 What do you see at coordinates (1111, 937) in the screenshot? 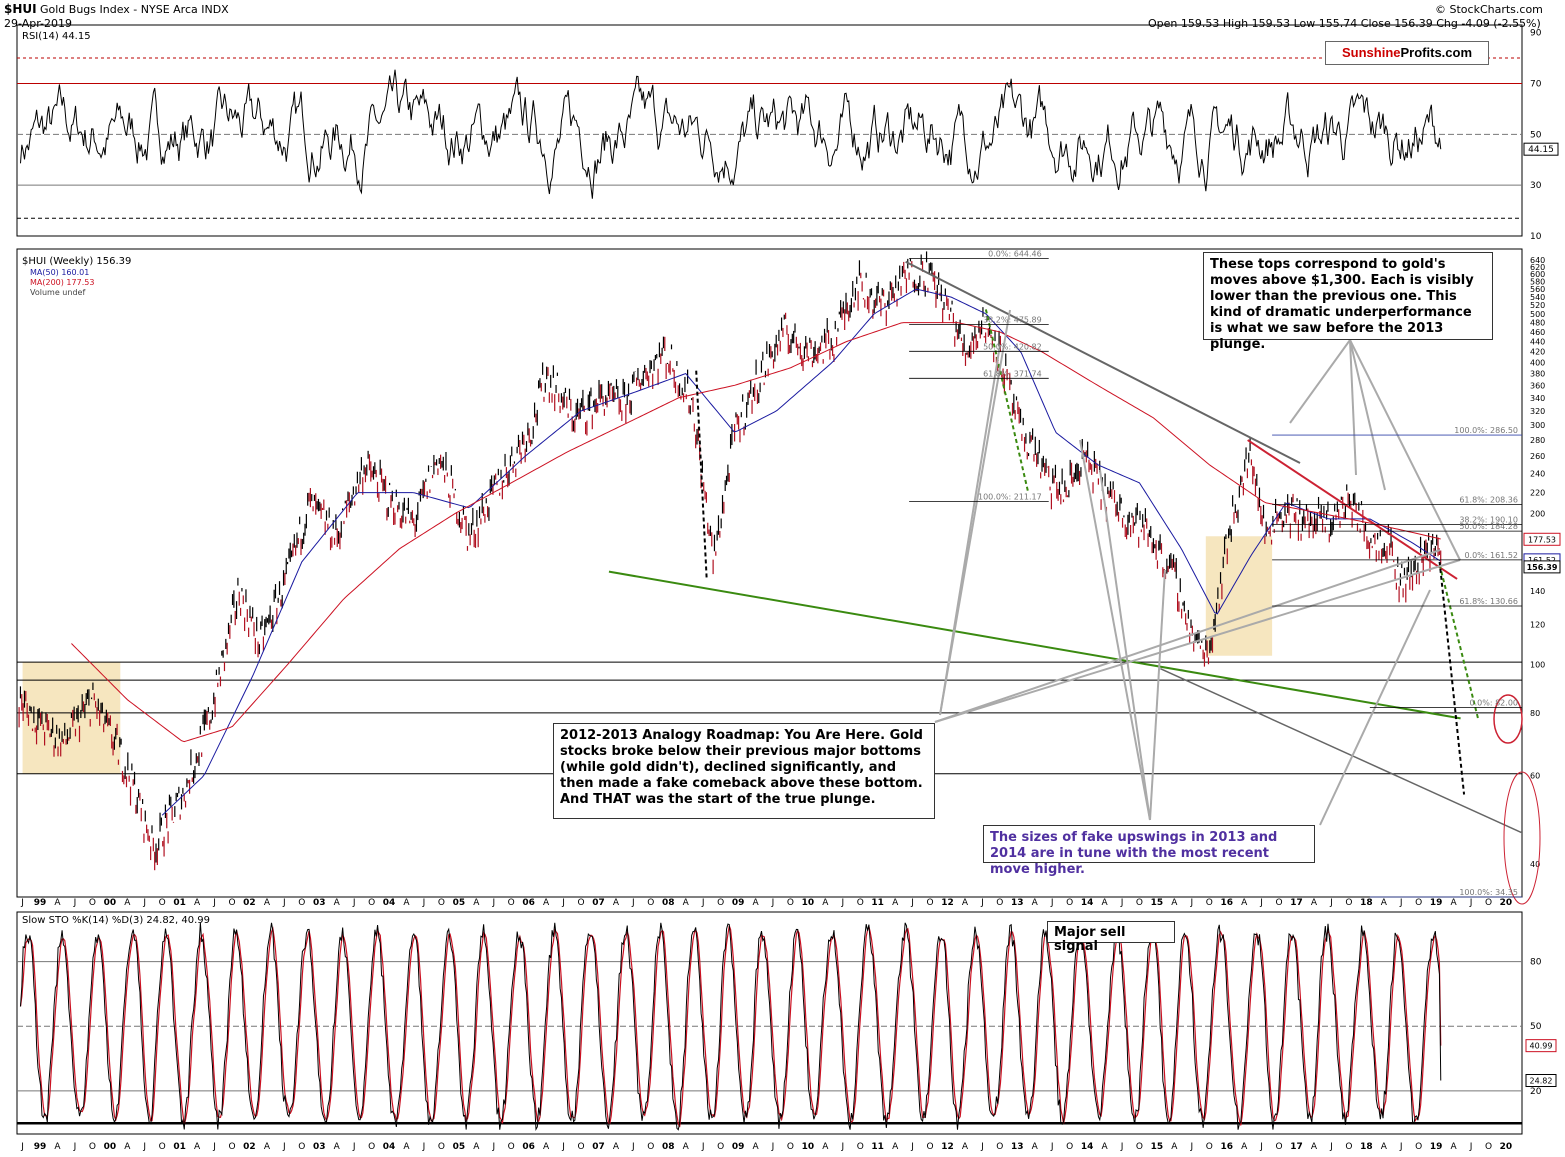
I see `sell-signal-annotation: Major sell signal` at bounding box center [1111, 937].